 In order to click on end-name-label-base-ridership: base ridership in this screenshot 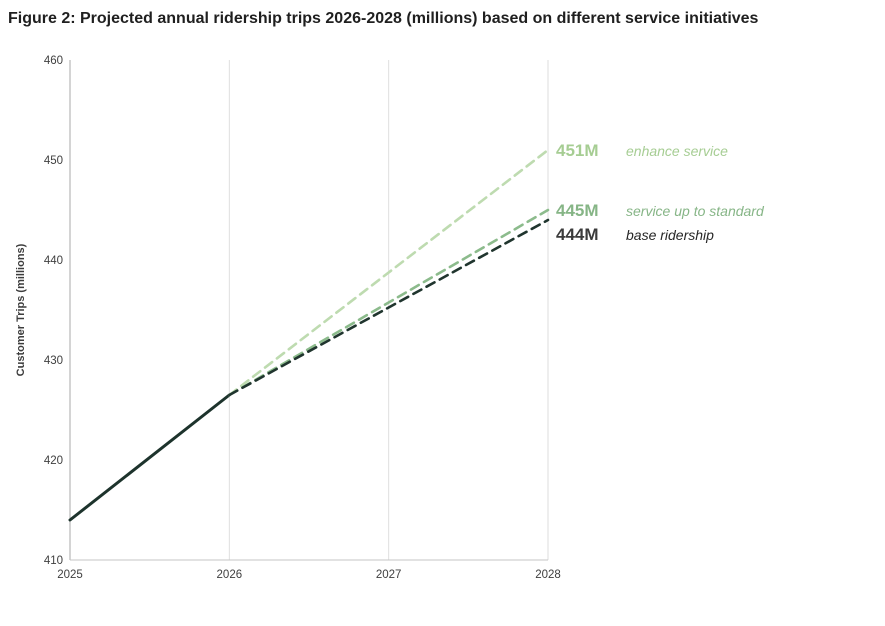, I will do `click(670, 235)`.